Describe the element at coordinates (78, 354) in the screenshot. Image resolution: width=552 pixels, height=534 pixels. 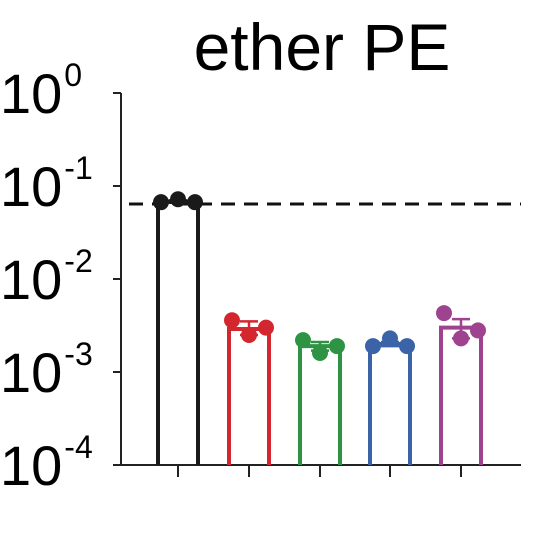
I see `y-tick-exponent: -3` at that location.